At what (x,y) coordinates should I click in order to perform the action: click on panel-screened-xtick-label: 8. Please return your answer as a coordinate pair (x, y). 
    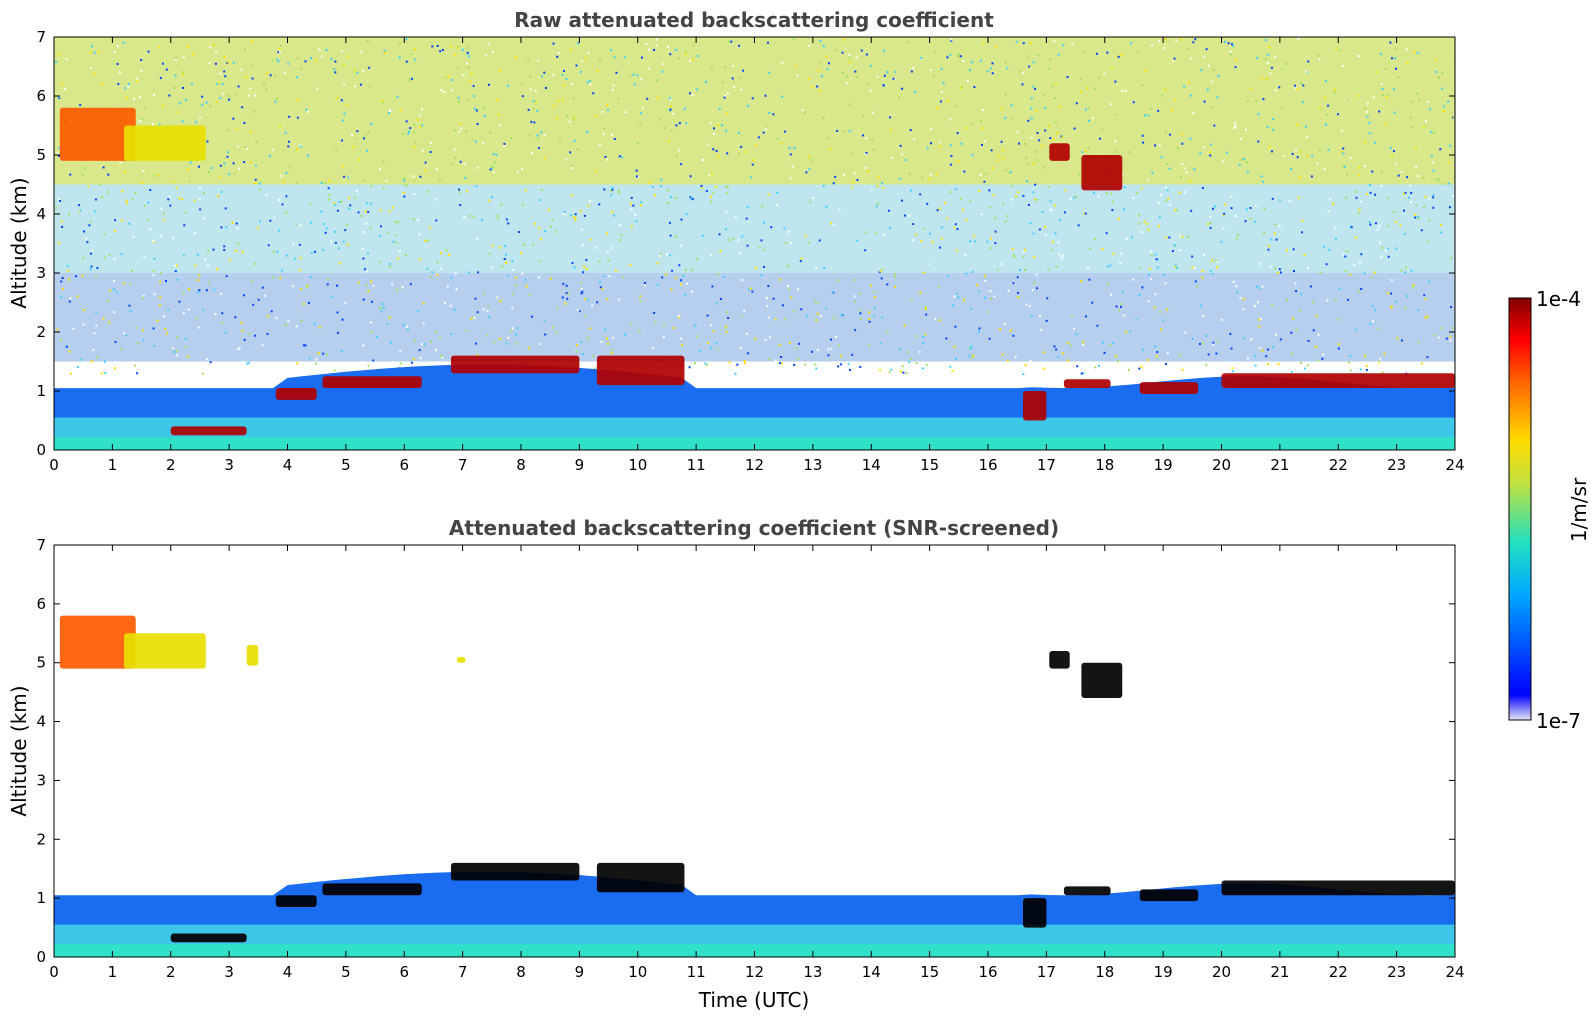
    Looking at the image, I should click on (521, 972).